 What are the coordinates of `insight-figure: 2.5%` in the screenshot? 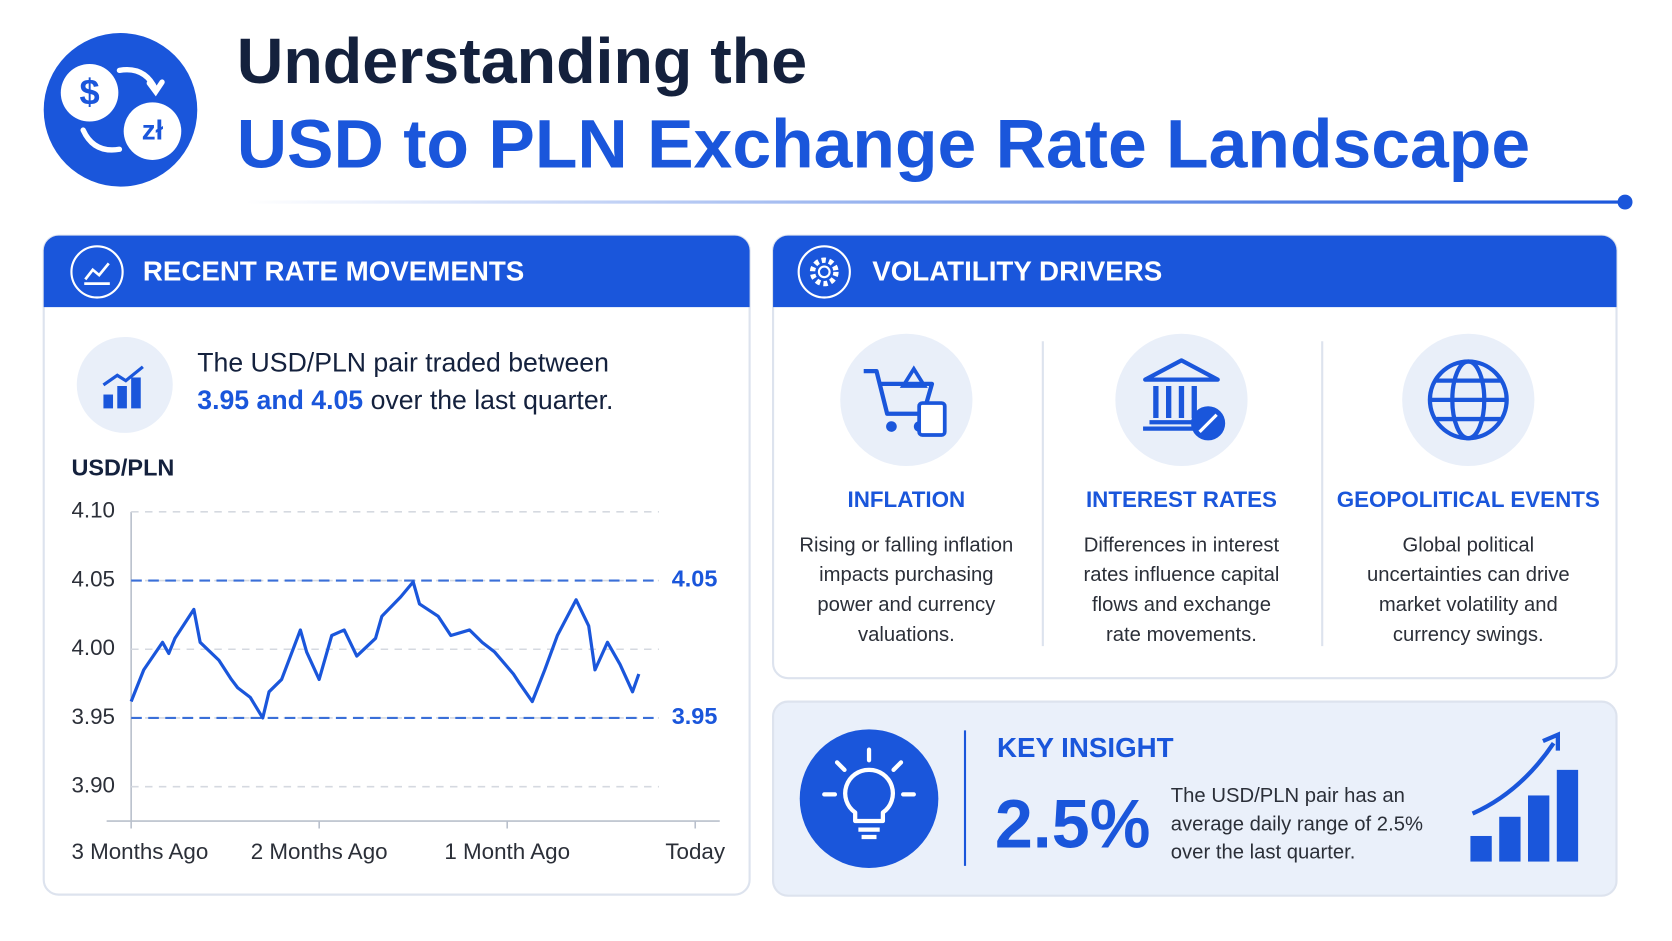 It's located at (1073, 825).